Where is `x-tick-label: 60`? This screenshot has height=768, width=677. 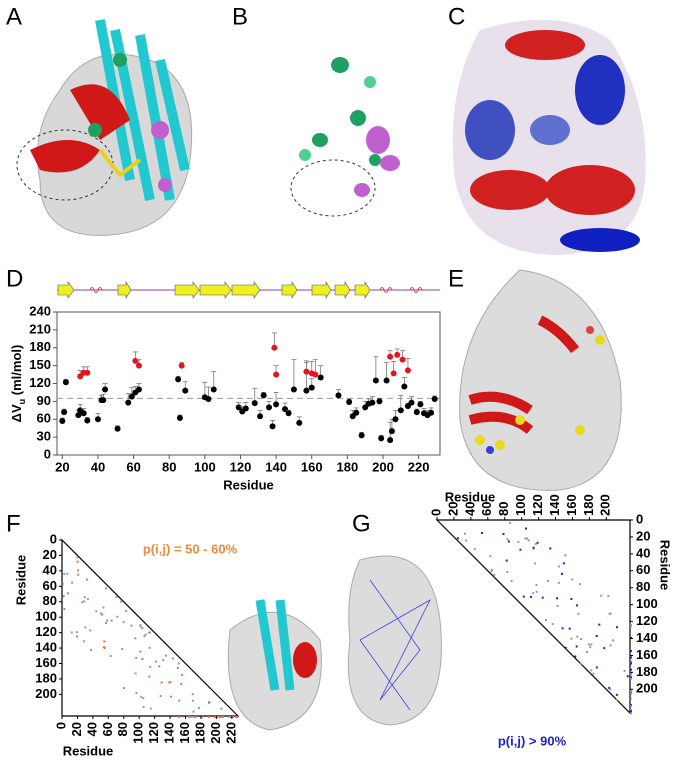 x-tick-label: 60 is located at coordinates (486, 509).